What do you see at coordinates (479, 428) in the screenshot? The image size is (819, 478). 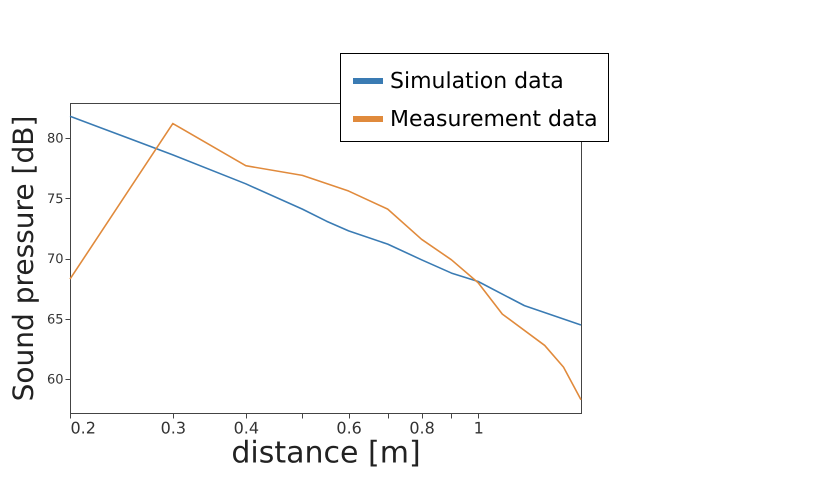 I see `x-tick-label: 1` at bounding box center [479, 428].